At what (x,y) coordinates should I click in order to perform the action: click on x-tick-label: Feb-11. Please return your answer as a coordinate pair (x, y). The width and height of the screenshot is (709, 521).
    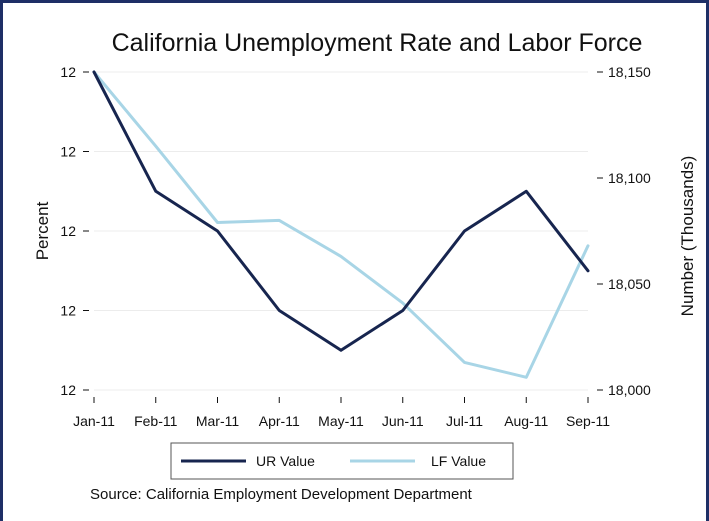
    Looking at the image, I should click on (156, 421).